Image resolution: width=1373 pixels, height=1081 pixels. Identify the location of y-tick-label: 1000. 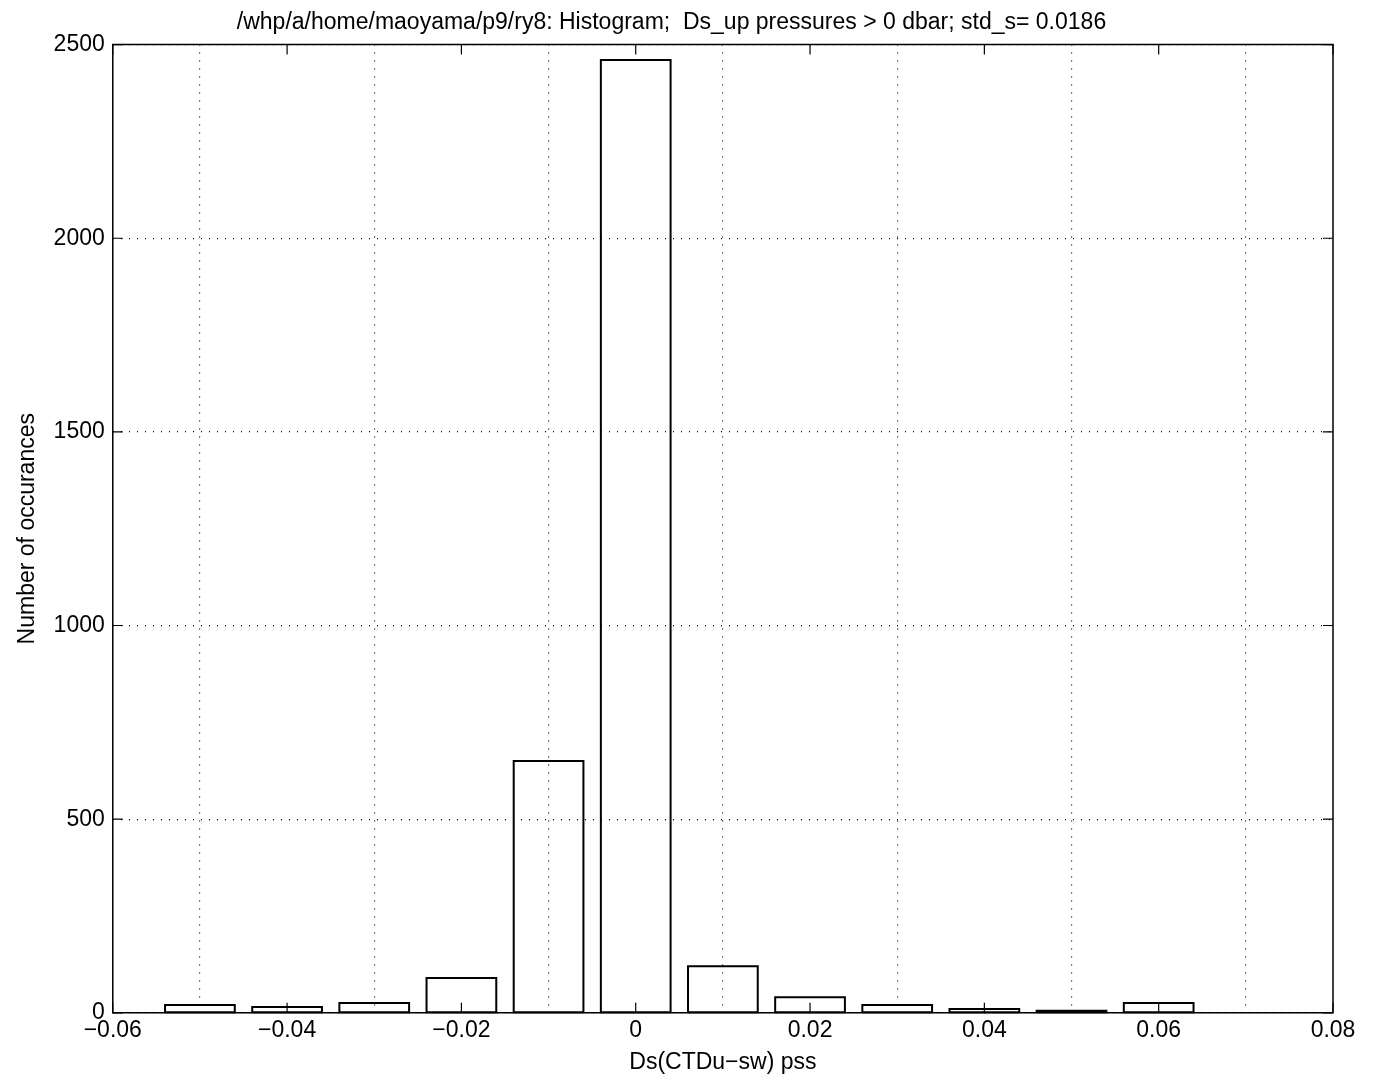
(79, 623).